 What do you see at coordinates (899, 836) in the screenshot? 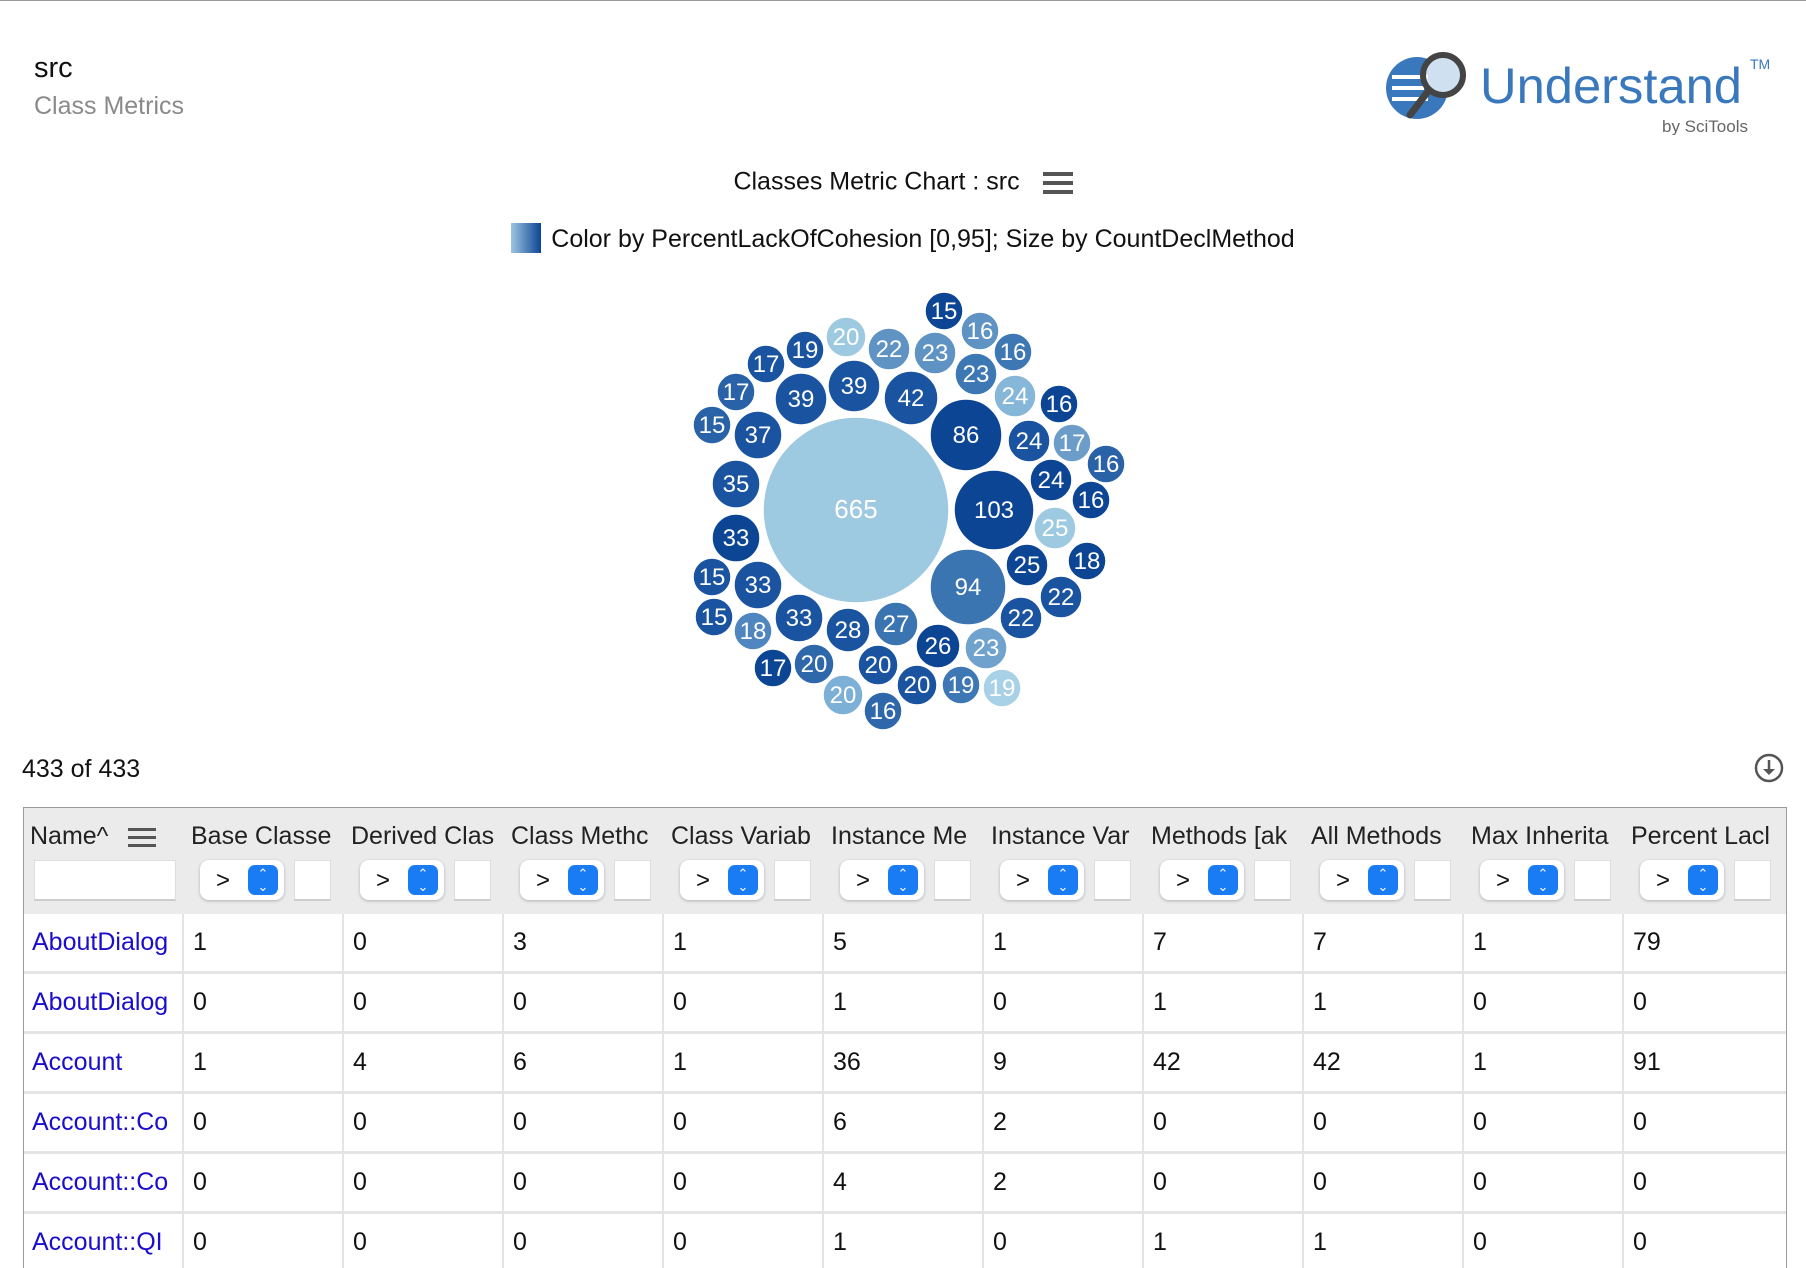
I see `column-header: Instance Me` at bounding box center [899, 836].